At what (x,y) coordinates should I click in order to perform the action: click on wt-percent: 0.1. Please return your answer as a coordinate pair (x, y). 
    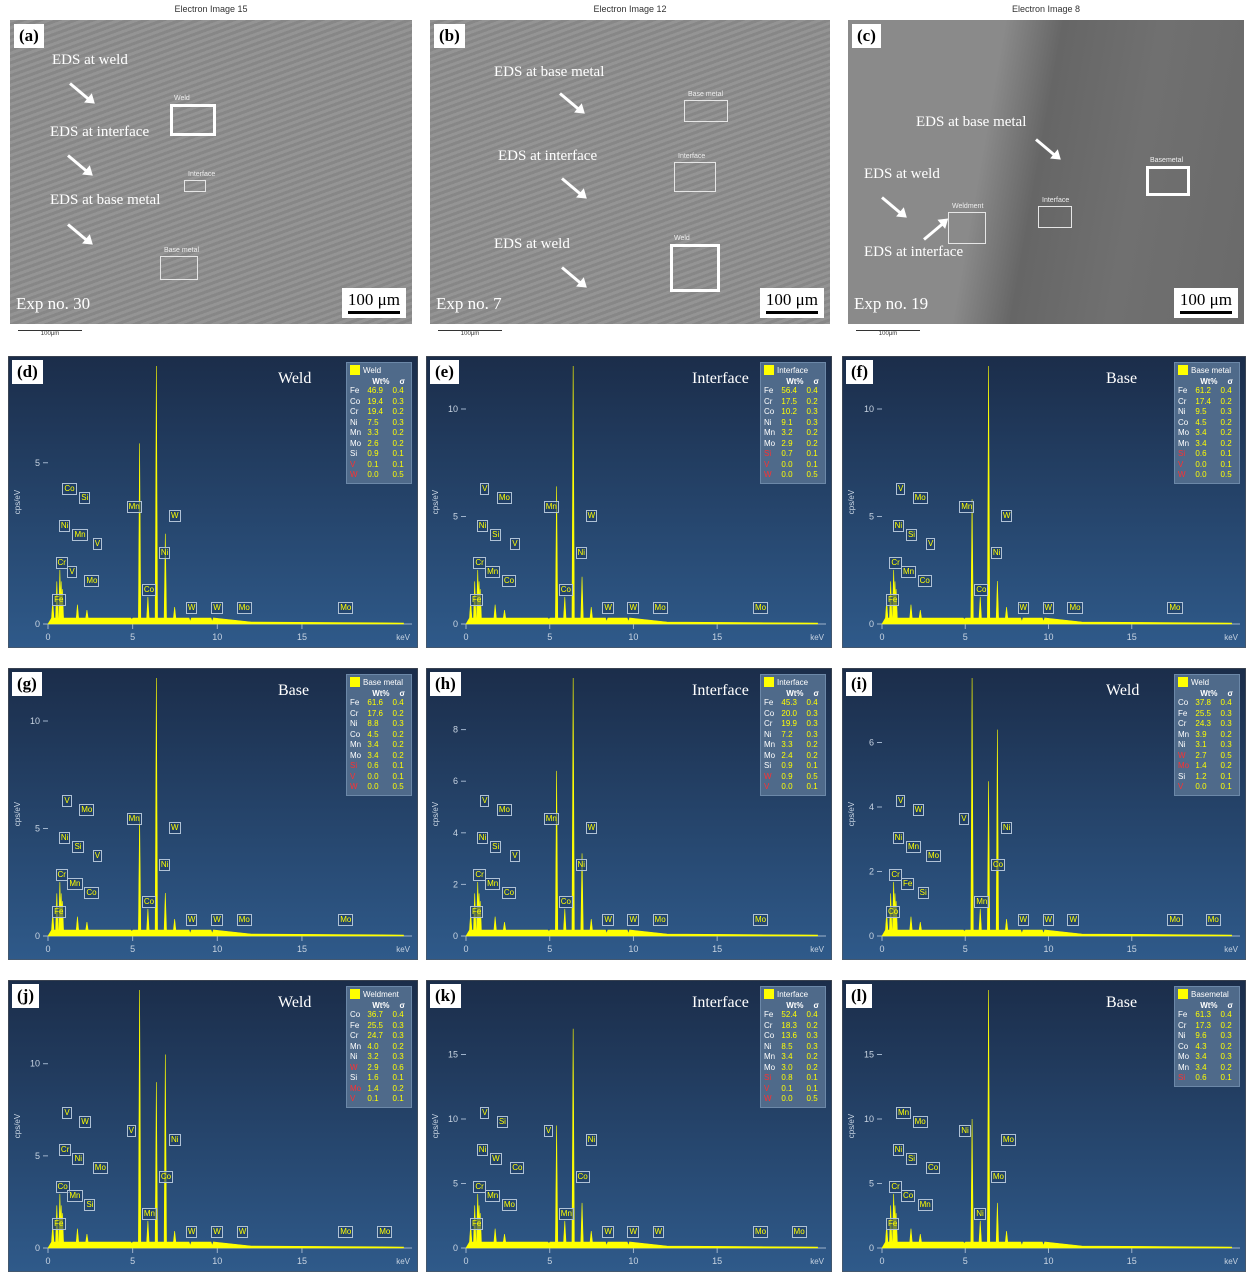
    Looking at the image, I should click on (373, 464).